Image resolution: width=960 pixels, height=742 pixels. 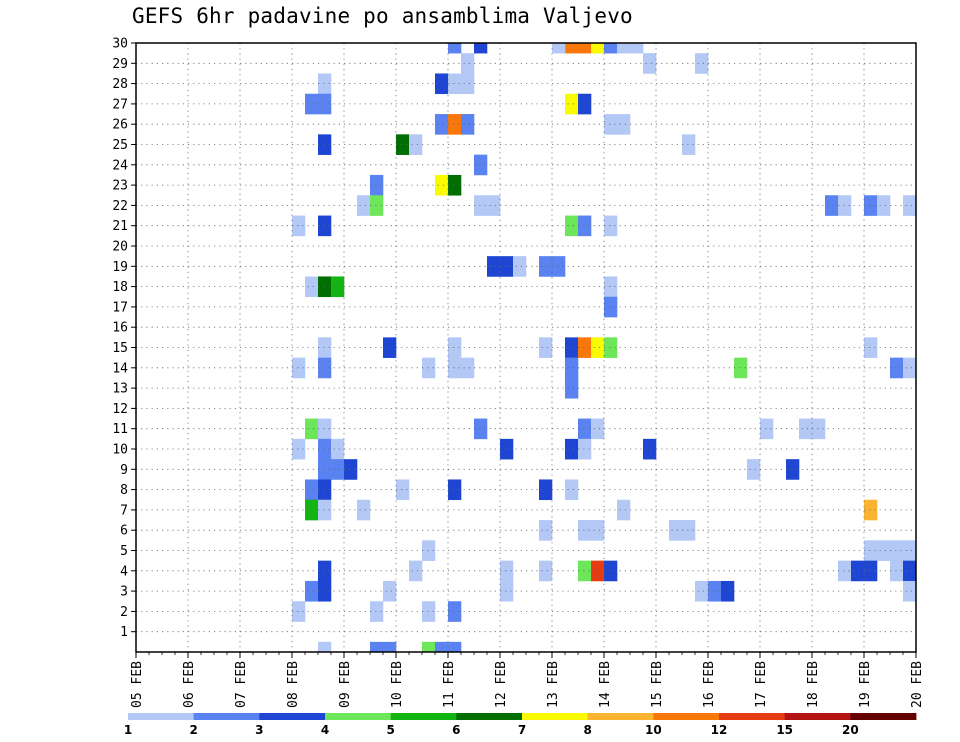 What do you see at coordinates (120, 64) in the screenshot?
I see `y-tick-label: 29` at bounding box center [120, 64].